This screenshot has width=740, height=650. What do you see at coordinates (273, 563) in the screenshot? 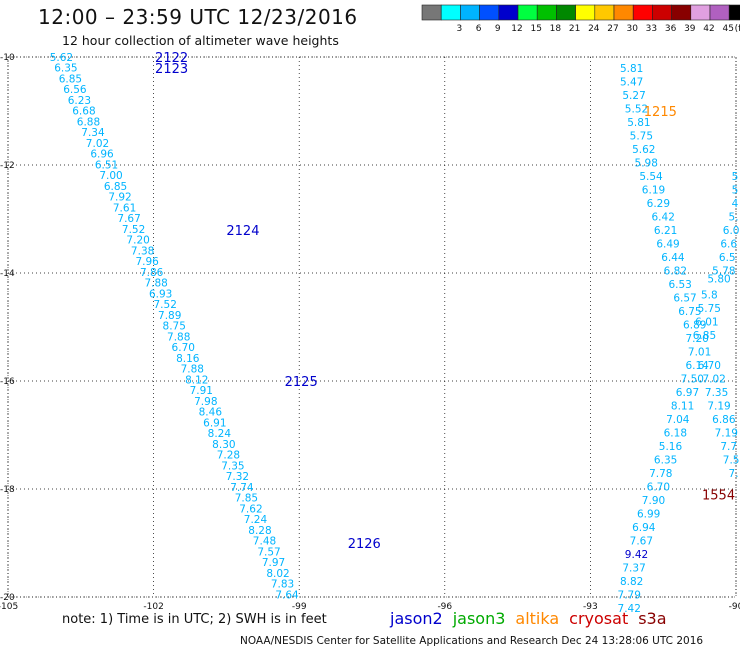
I see `wave-height-value: 7.97` at bounding box center [273, 563].